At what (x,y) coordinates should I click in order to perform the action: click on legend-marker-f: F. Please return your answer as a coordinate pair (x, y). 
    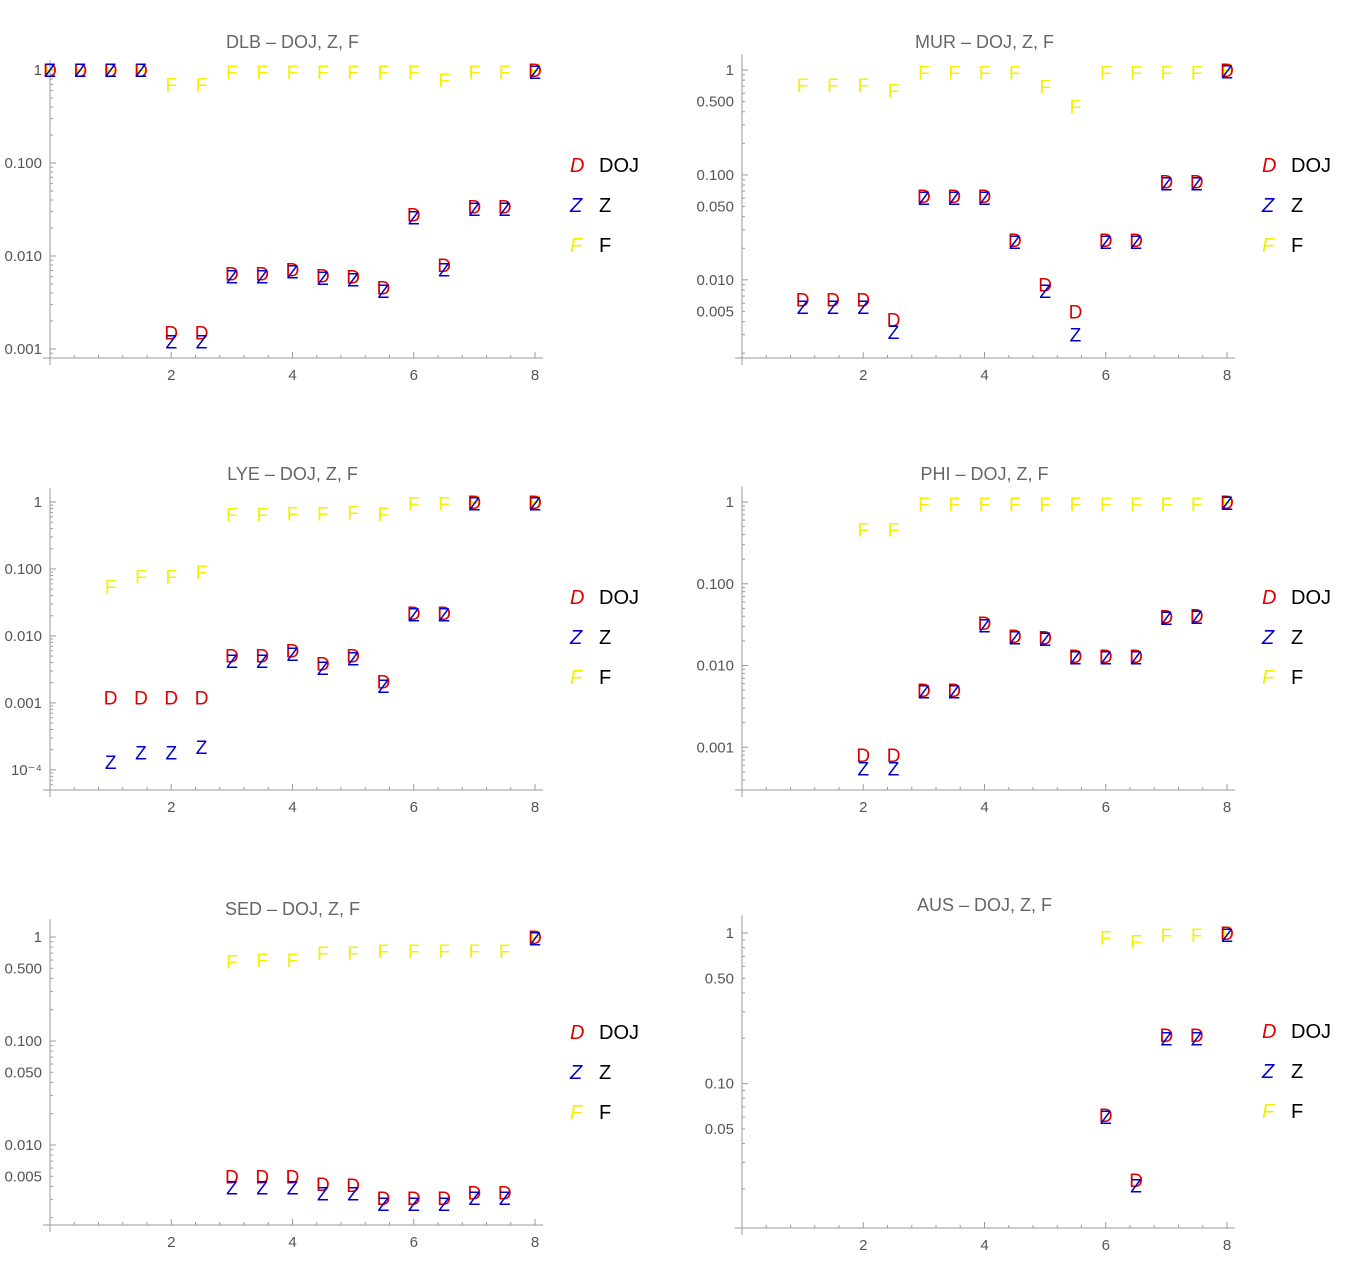
    Looking at the image, I should click on (1269, 246).